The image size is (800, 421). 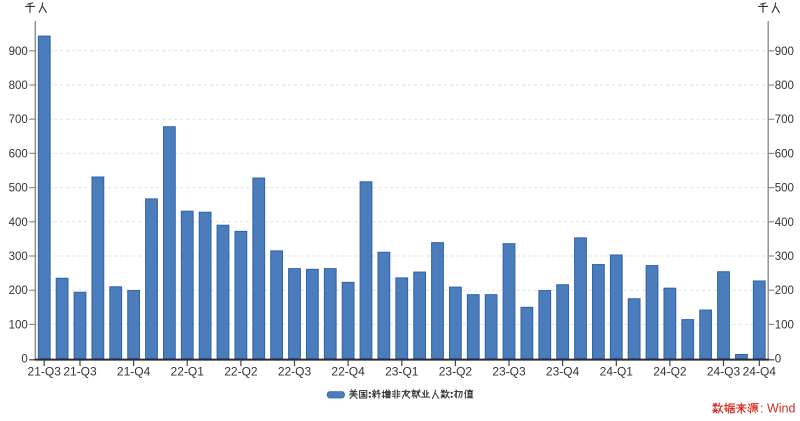 What do you see at coordinates (563, 372) in the screenshot?
I see `svg-text: 23-Q4` at bounding box center [563, 372].